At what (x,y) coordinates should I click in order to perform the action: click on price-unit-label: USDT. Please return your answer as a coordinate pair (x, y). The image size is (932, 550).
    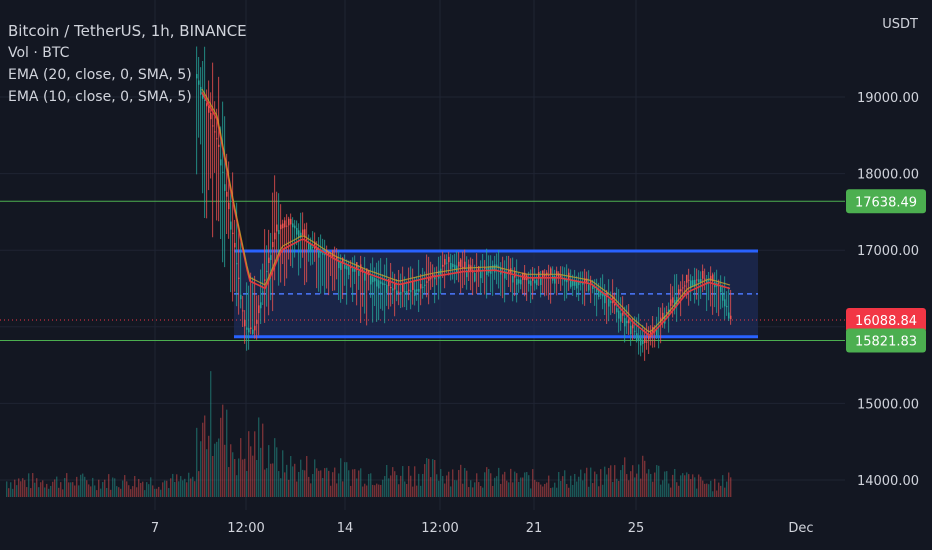
    Looking at the image, I should click on (900, 24).